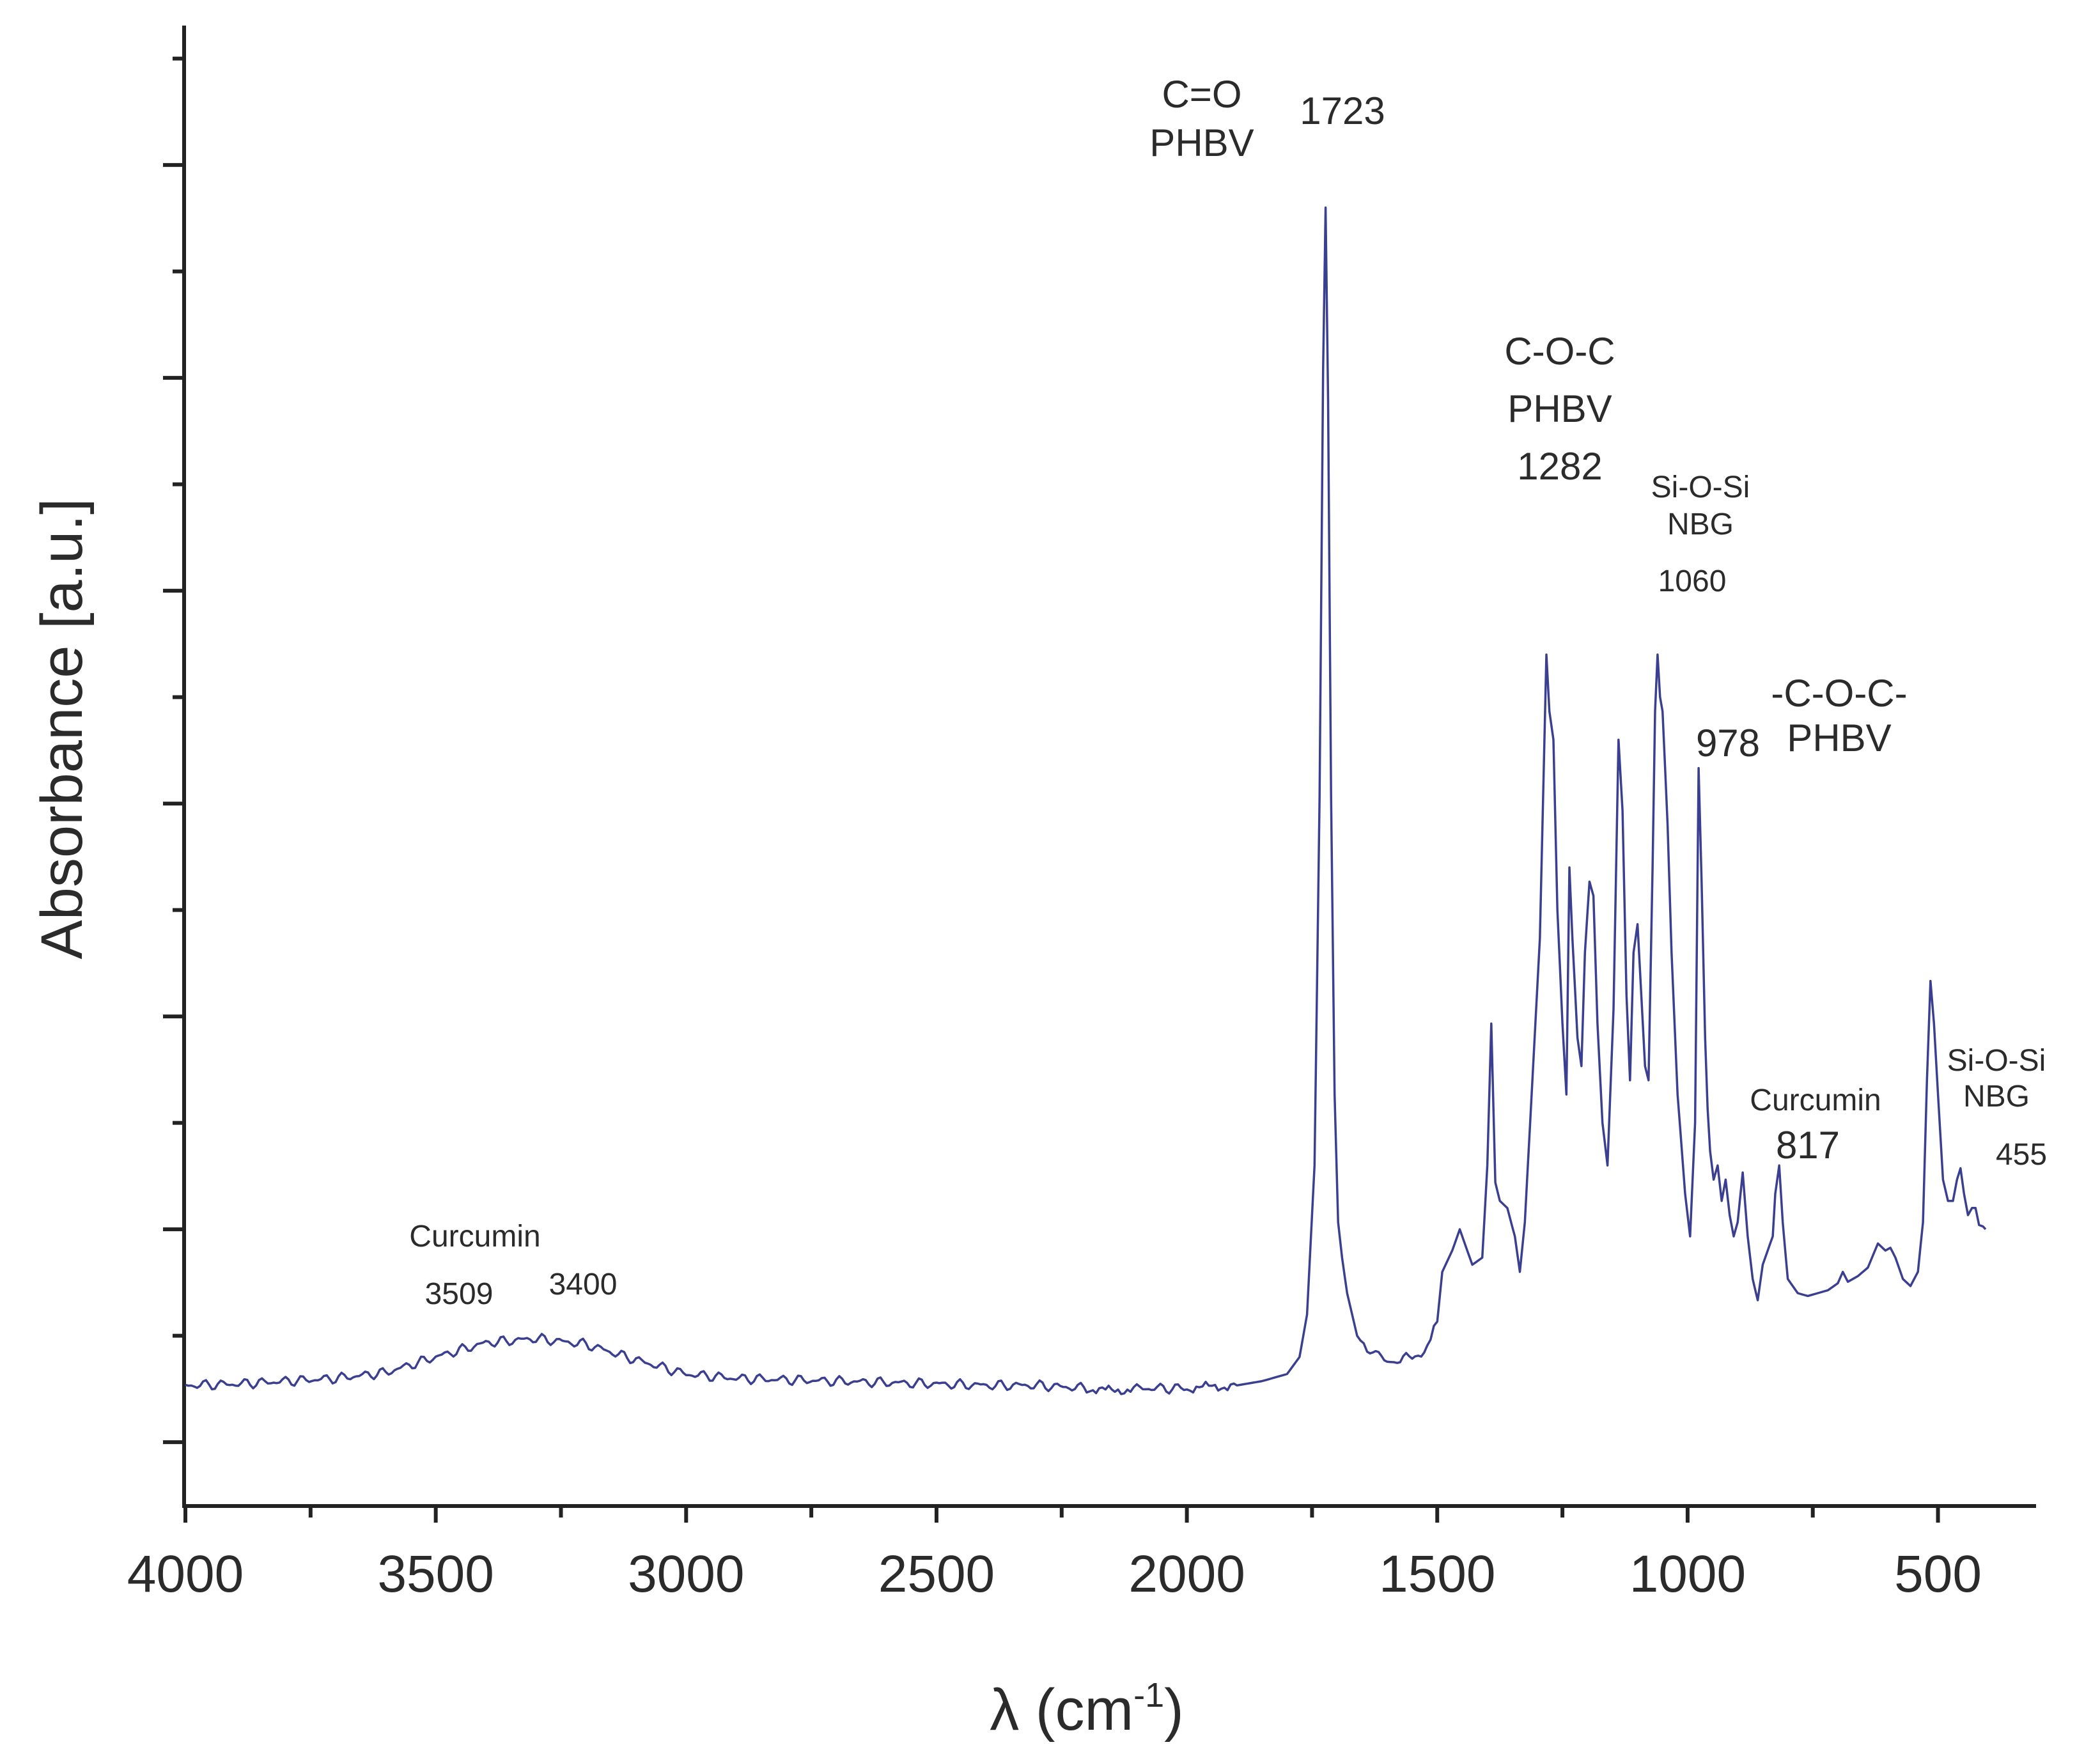 This screenshot has height=1747, width=2100. What do you see at coordinates (1148, 1695) in the screenshot?
I see `x-axis-title-superscript: -1` at bounding box center [1148, 1695].